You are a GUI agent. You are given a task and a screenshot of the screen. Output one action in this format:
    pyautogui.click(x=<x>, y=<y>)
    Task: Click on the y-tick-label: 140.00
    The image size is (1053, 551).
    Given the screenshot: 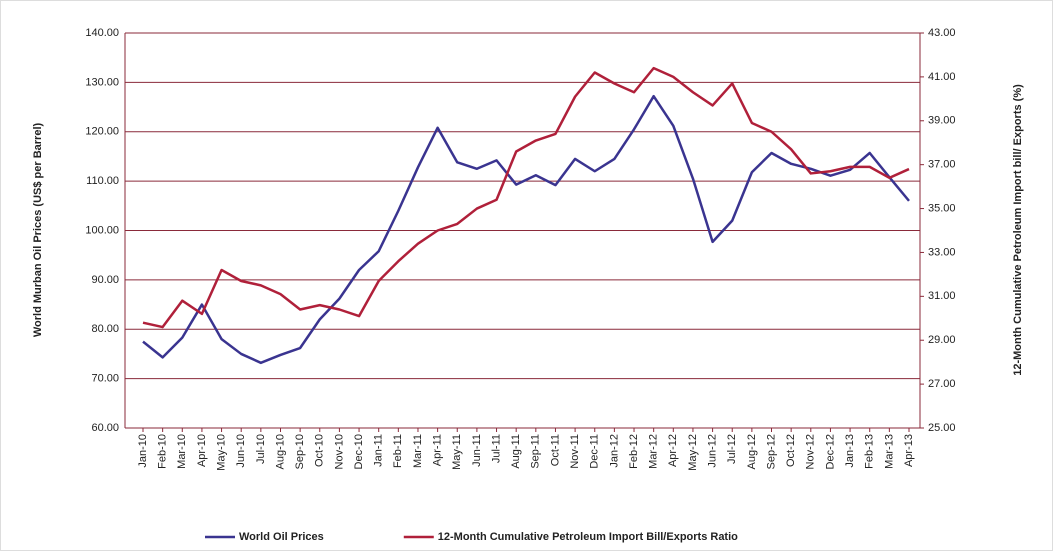 What is the action you would take?
    pyautogui.click(x=102, y=33)
    